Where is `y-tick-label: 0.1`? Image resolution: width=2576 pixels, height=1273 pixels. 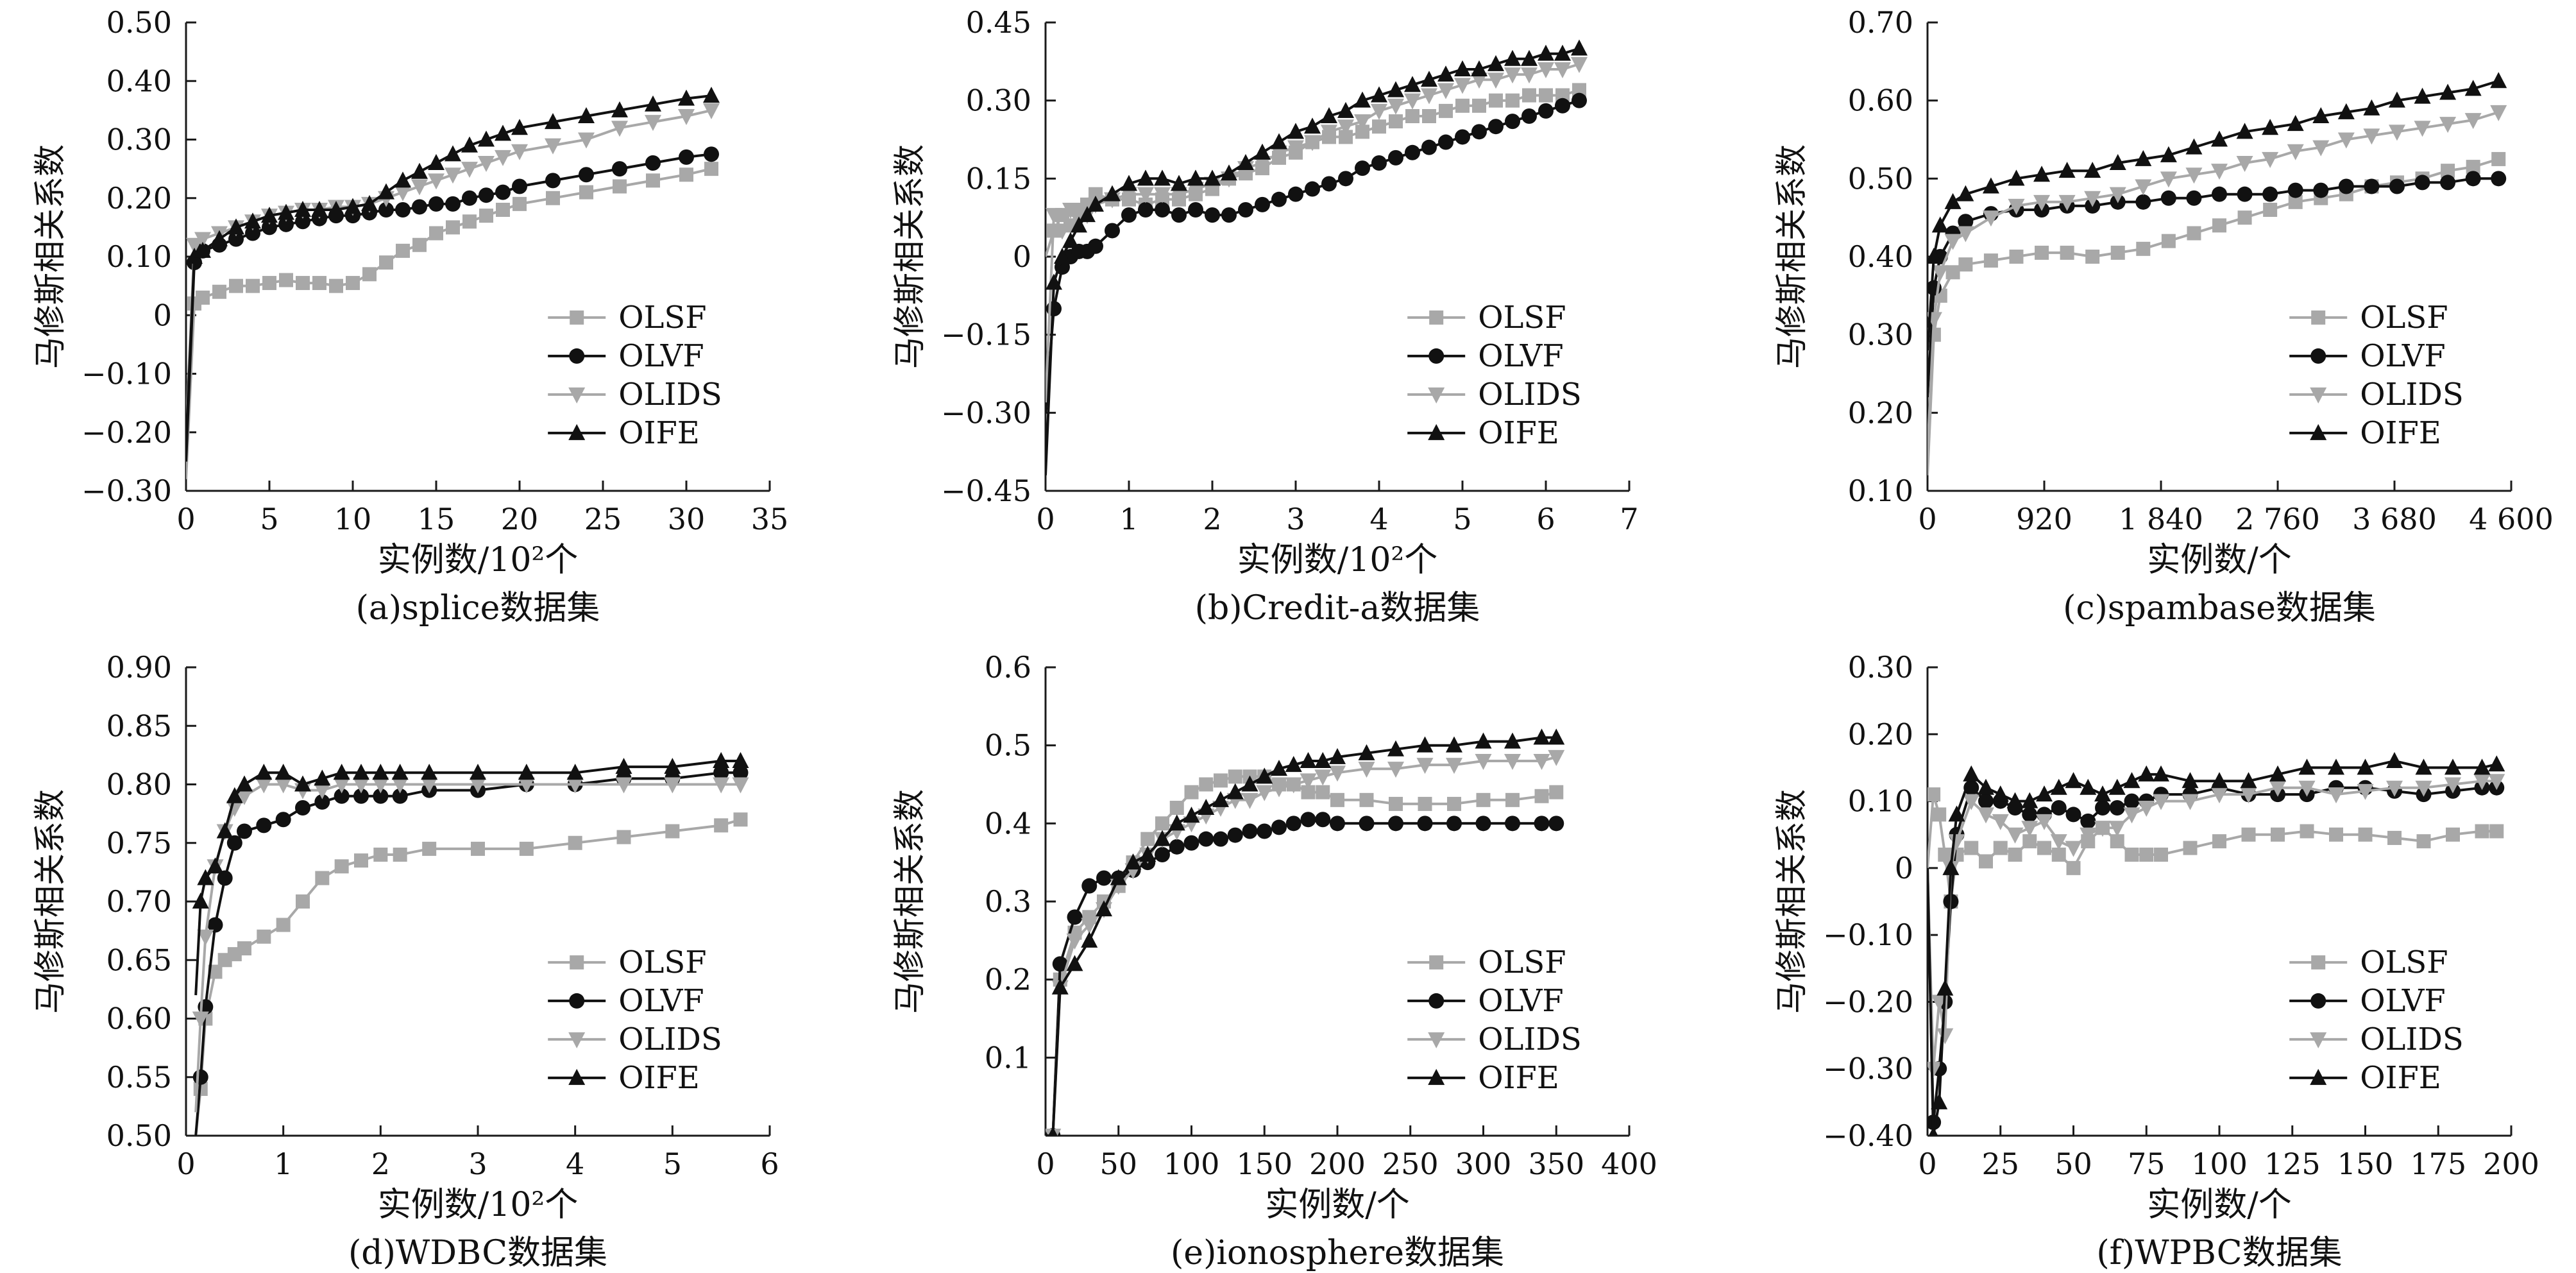
y-tick-label: 0.1 is located at coordinates (1008, 1057).